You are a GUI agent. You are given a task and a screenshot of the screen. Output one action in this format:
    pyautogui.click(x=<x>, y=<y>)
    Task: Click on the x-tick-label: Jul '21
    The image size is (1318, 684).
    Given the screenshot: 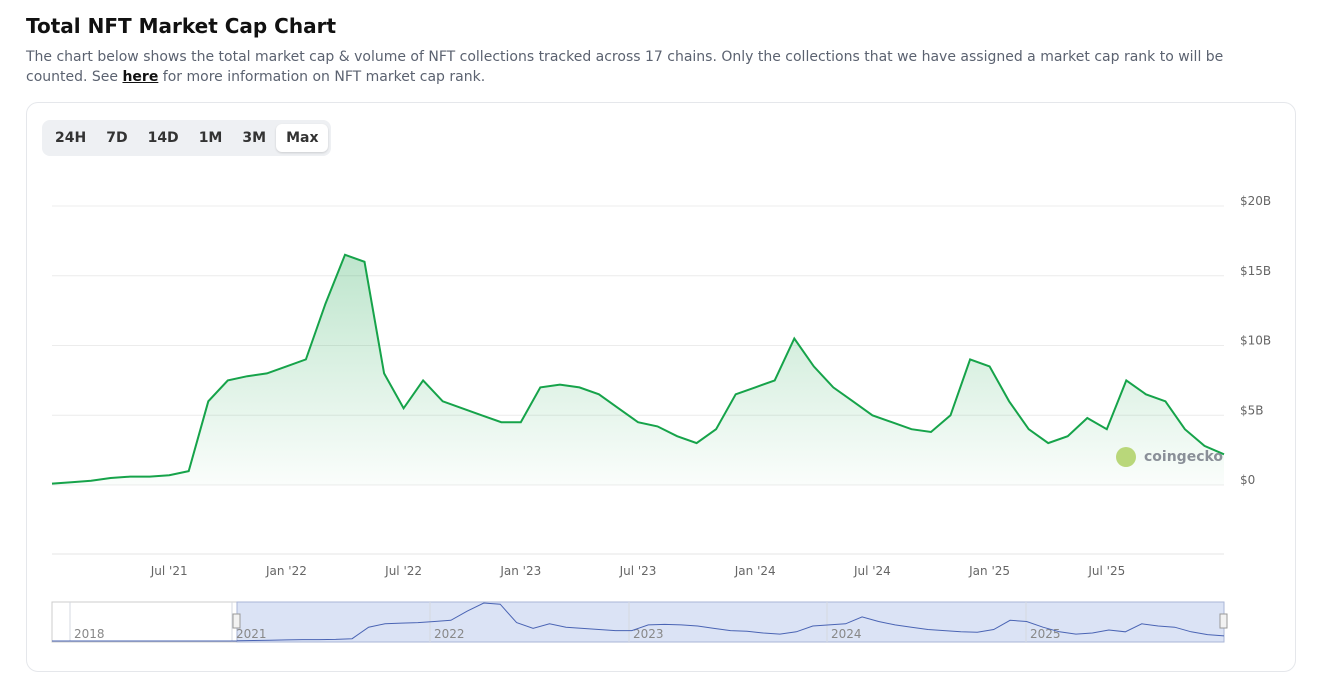 What is the action you would take?
    pyautogui.click(x=169, y=571)
    